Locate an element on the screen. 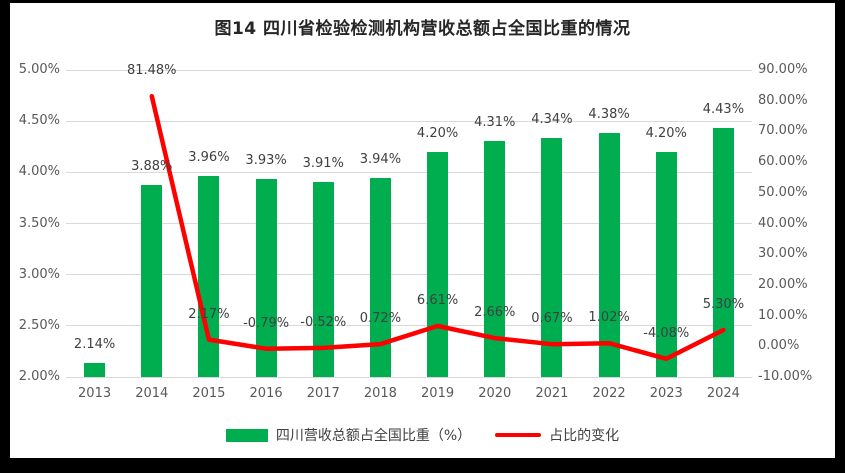  line-value-label: 5.30% is located at coordinates (723, 305).